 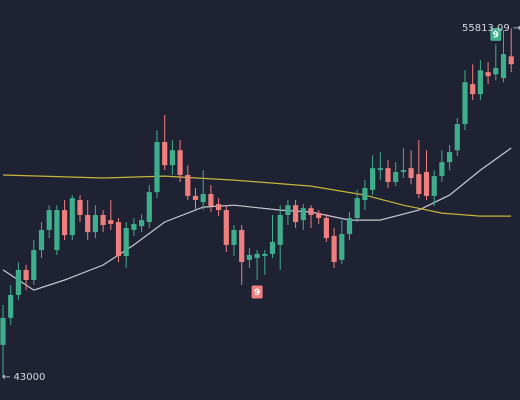 What do you see at coordinates (257, 195) in the screenshot?
I see `moving-average-line` at bounding box center [257, 195].